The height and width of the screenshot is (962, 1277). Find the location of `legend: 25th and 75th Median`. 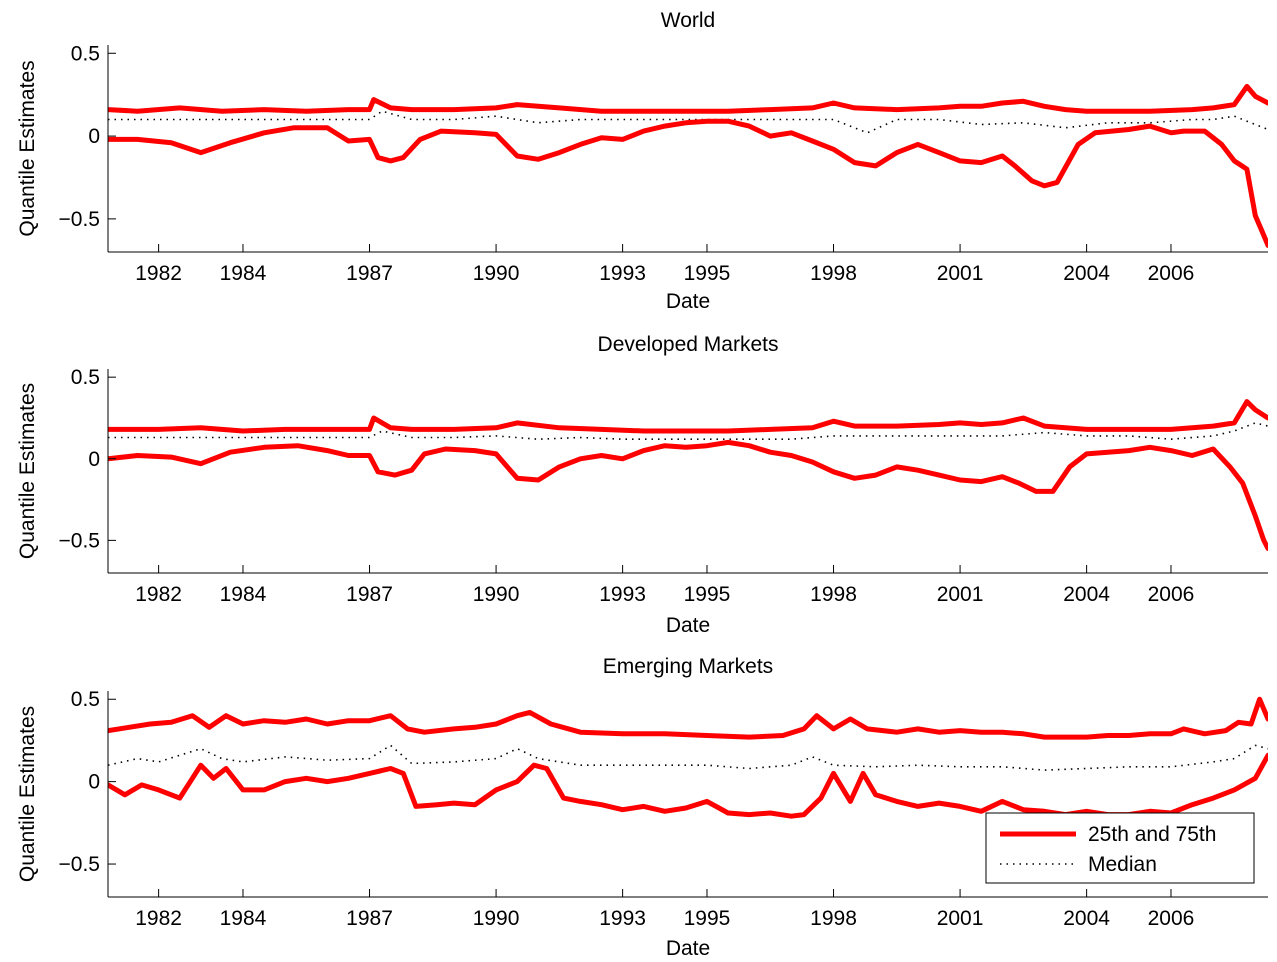

legend: 25th and 75th Median is located at coordinates (1120, 848).